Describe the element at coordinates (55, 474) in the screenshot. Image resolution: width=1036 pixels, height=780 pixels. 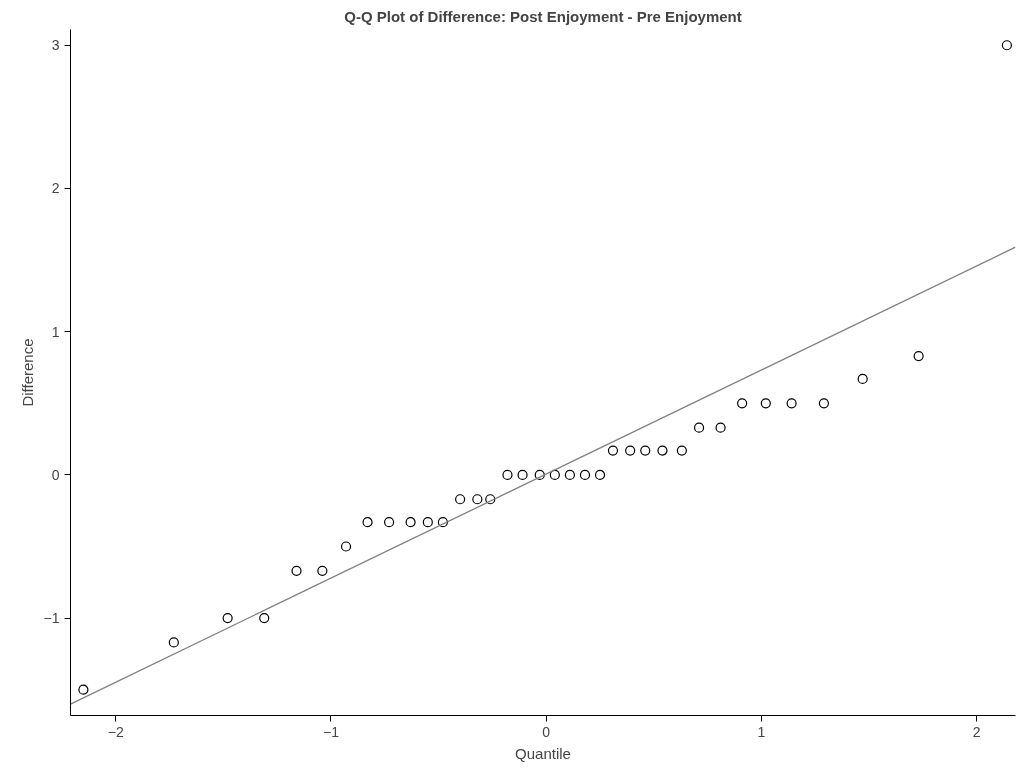
I see `y-tick-label: 0` at that location.